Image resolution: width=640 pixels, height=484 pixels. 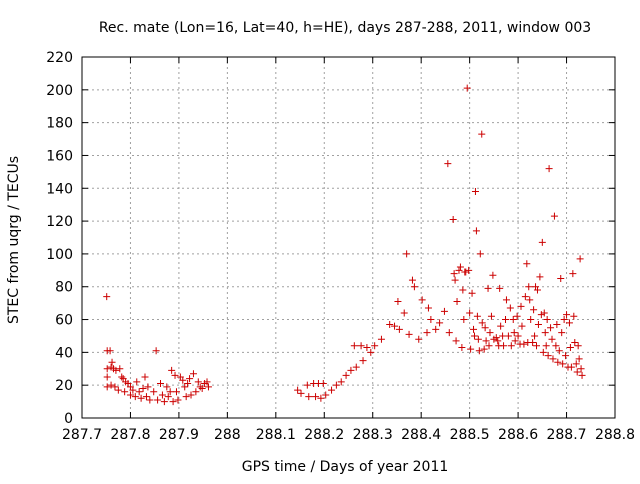 I want to click on x-tick-label: 287.7, so click(x=82, y=435).